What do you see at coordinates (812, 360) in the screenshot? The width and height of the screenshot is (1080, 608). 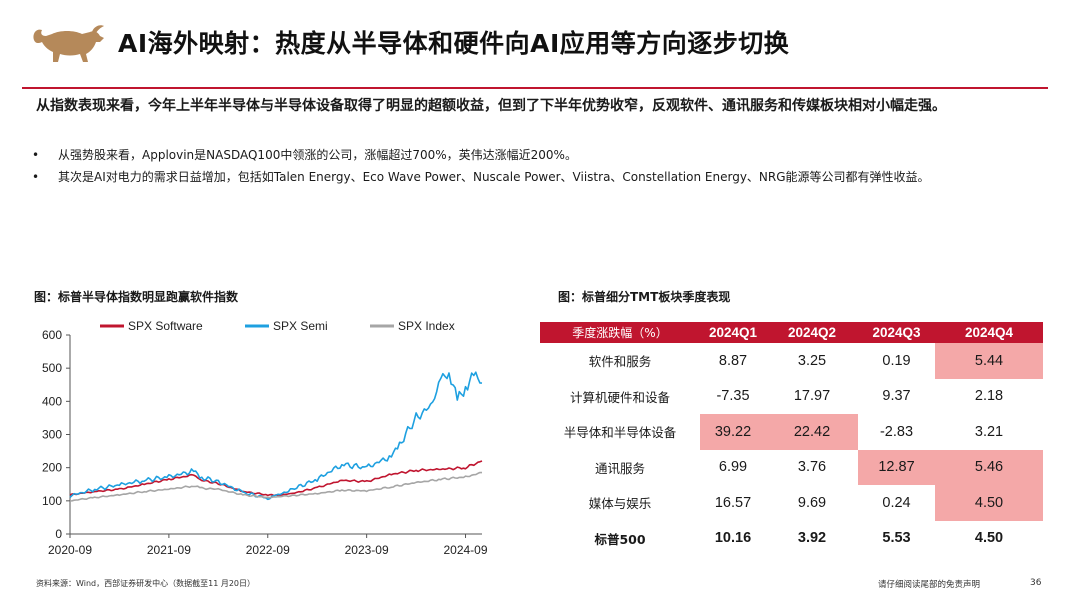 I see `table-cell: 3.25` at bounding box center [812, 360].